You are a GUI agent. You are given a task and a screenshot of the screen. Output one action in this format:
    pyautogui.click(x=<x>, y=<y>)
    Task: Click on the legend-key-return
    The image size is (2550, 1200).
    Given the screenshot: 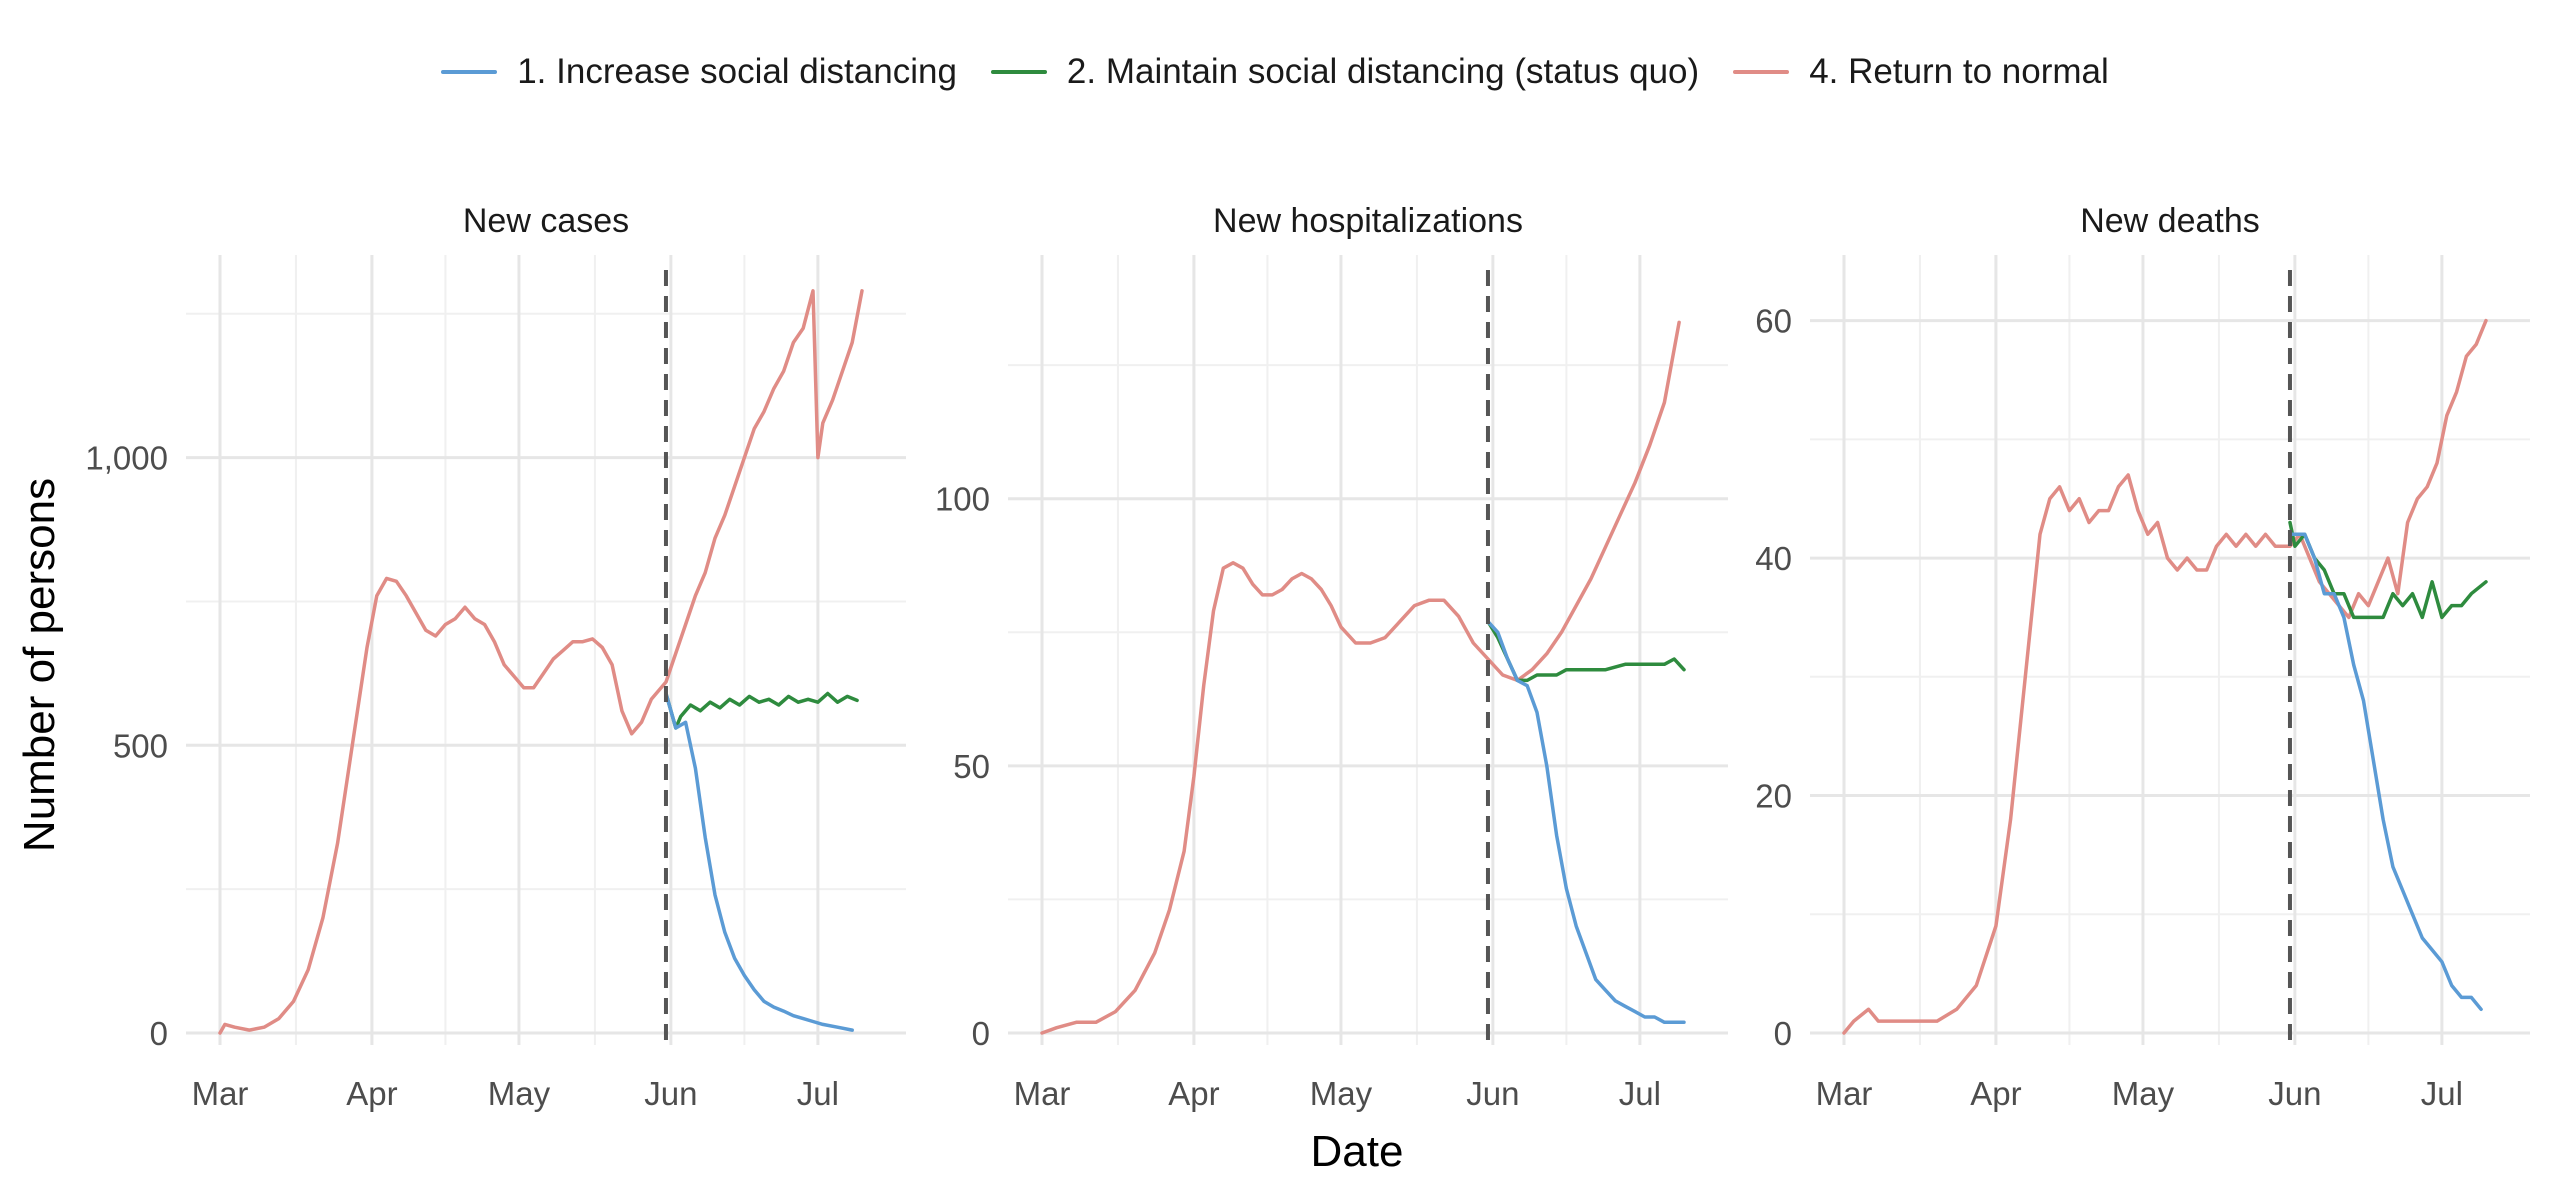 What is the action you would take?
    pyautogui.click(x=1761, y=72)
    